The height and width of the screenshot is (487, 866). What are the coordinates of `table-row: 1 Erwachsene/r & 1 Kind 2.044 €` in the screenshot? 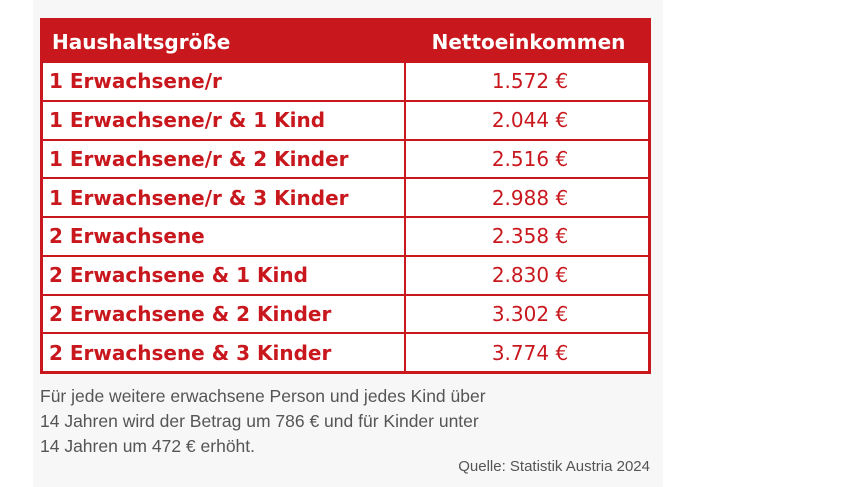 It's located at (345, 119).